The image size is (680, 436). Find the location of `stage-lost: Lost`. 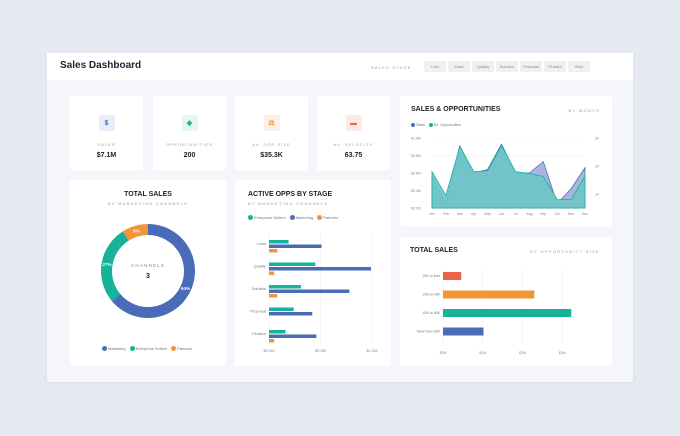

stage-lost: Lost is located at coordinates (435, 66).